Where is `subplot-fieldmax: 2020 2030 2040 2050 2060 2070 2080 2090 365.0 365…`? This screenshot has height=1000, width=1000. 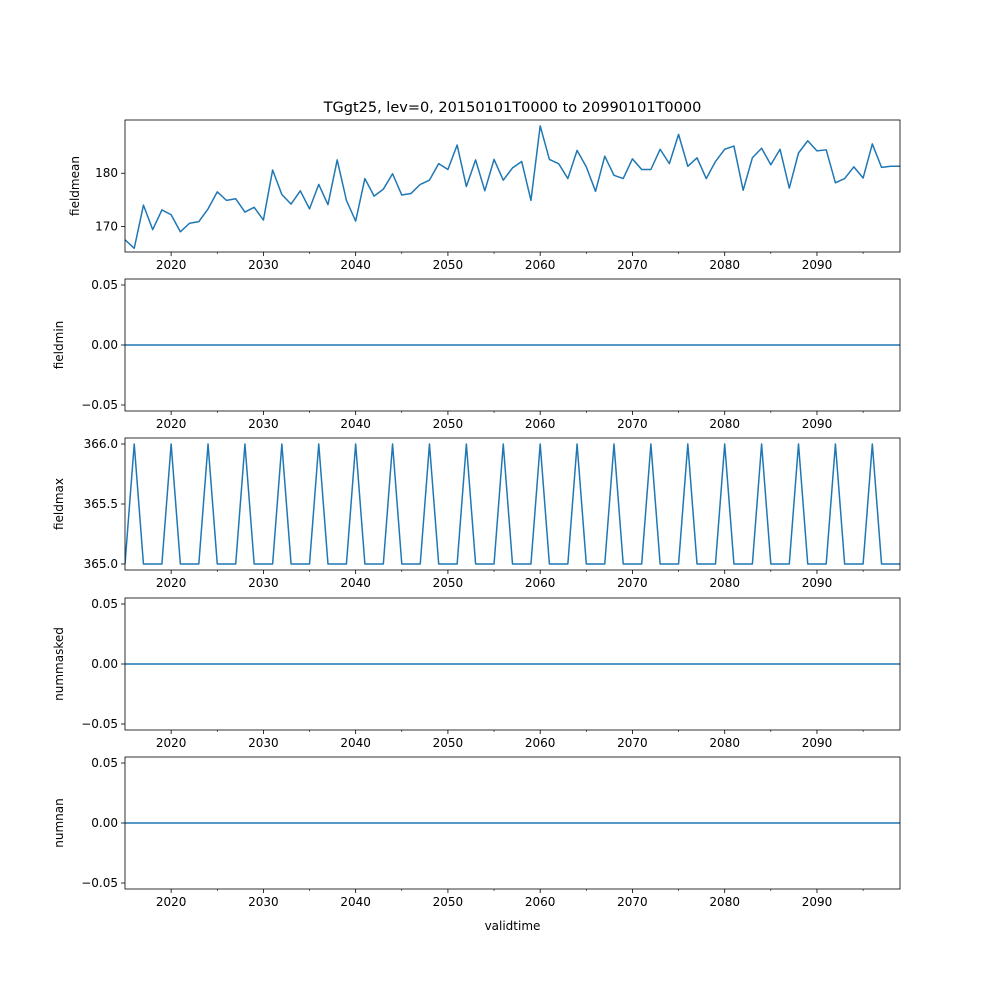 subplot-fieldmax: 2020 2030 2040 2050 2060 2070 2080 2090 365.0 365… is located at coordinates (476, 513).